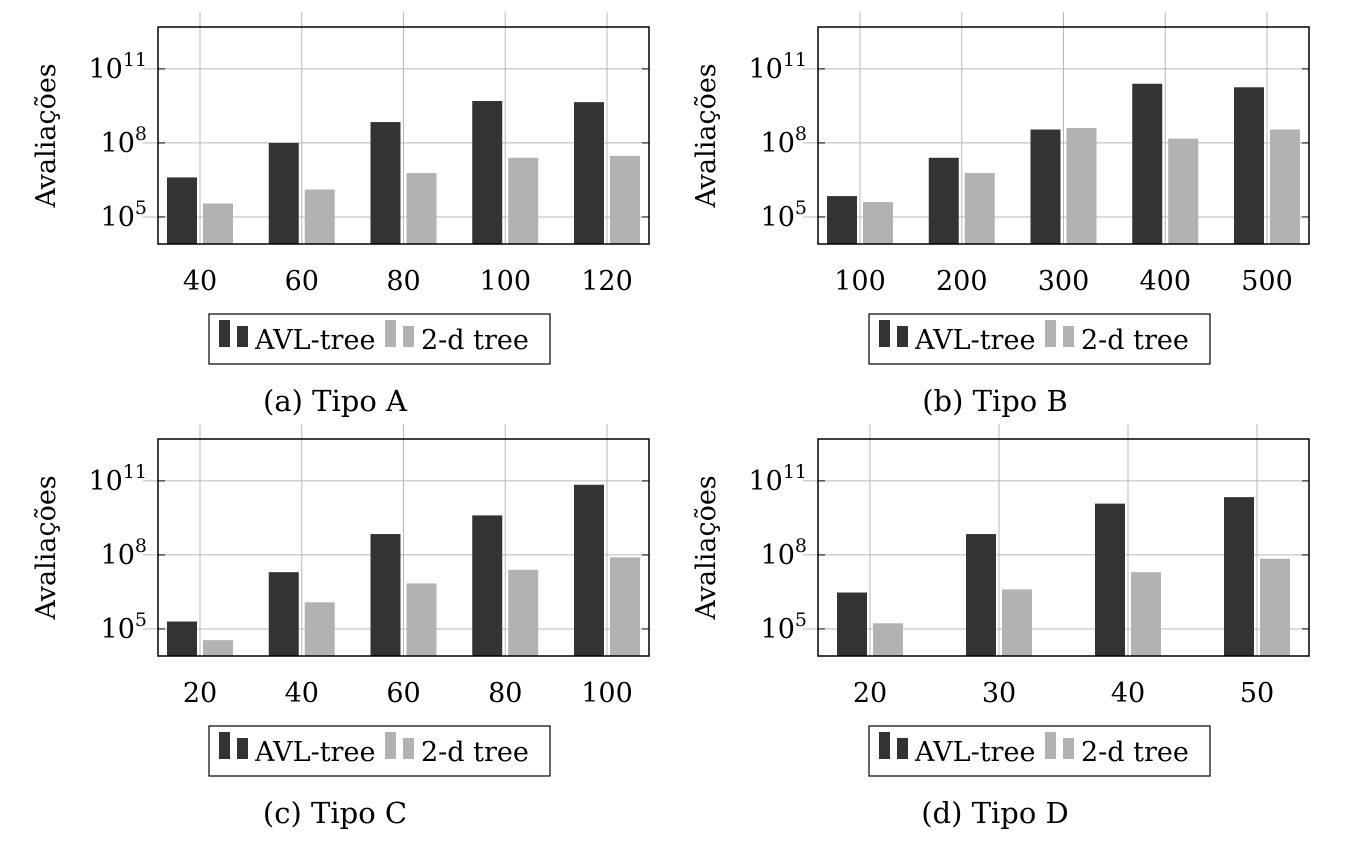 The height and width of the screenshot is (843, 1351). I want to click on chart-caption: (b) Tipo B, so click(995, 401).